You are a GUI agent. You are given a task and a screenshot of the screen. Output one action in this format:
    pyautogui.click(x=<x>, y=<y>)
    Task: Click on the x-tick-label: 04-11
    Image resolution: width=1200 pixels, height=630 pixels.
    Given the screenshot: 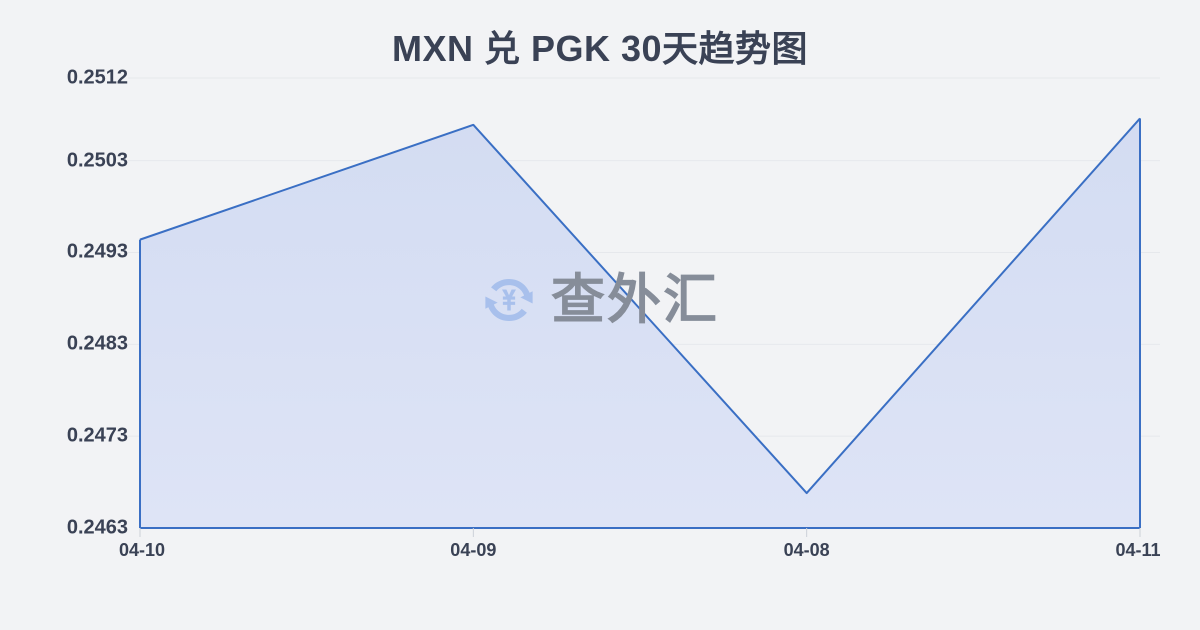 What is the action you would take?
    pyautogui.click(x=1138, y=550)
    